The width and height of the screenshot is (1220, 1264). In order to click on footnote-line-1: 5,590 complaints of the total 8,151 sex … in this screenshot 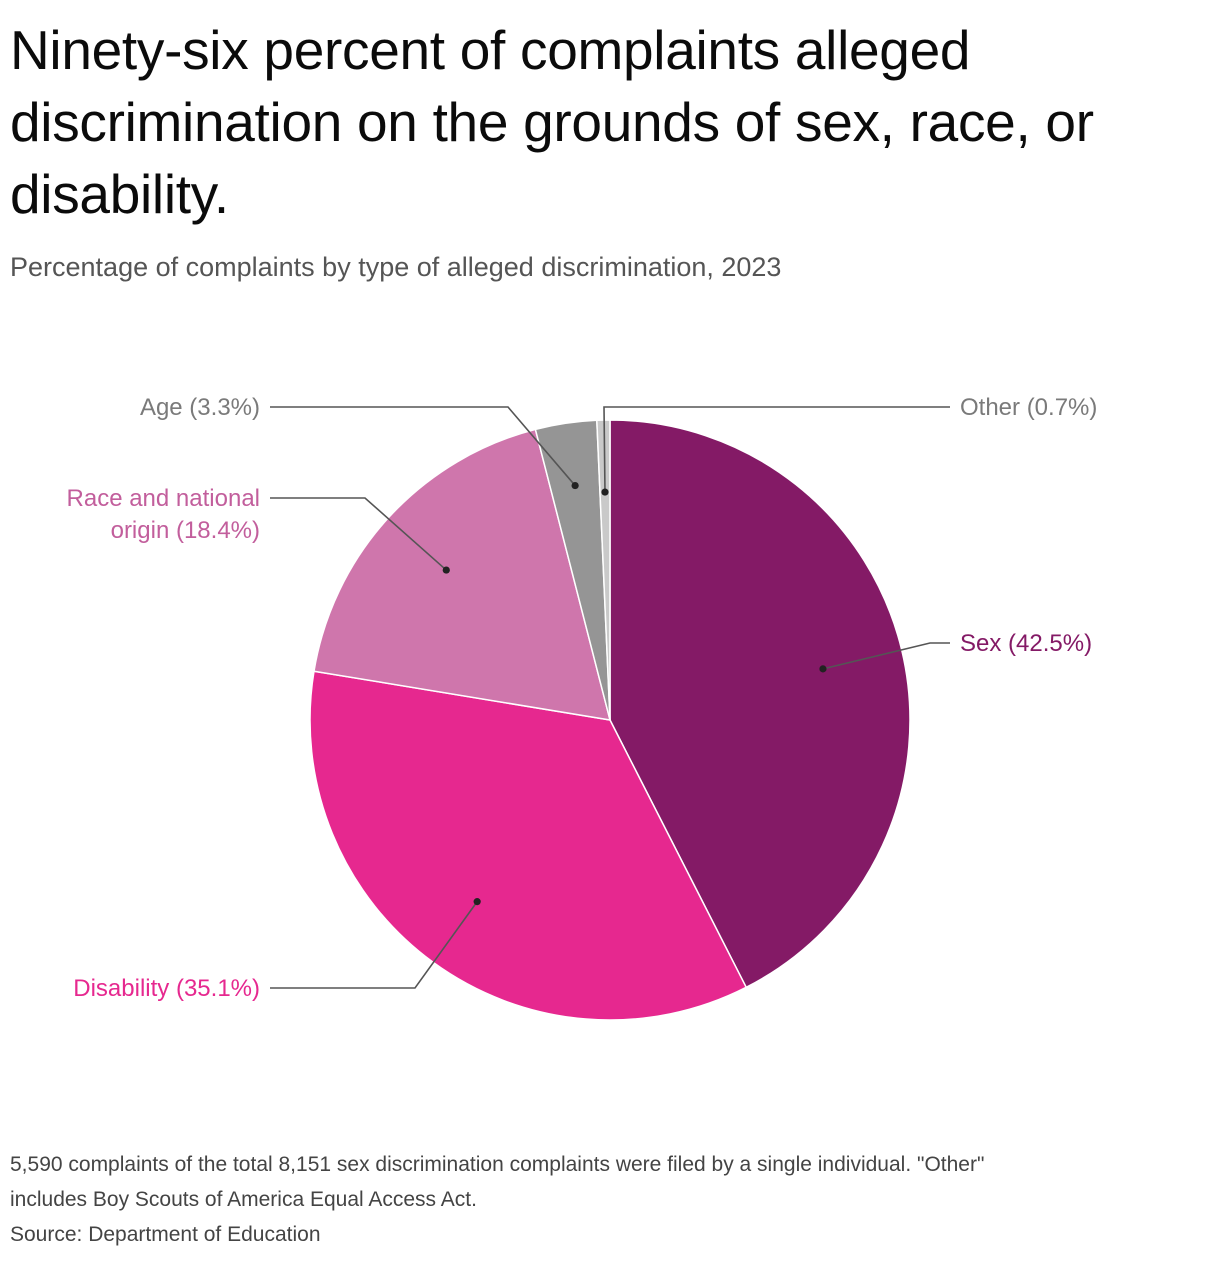, I will do `click(497, 1164)`.